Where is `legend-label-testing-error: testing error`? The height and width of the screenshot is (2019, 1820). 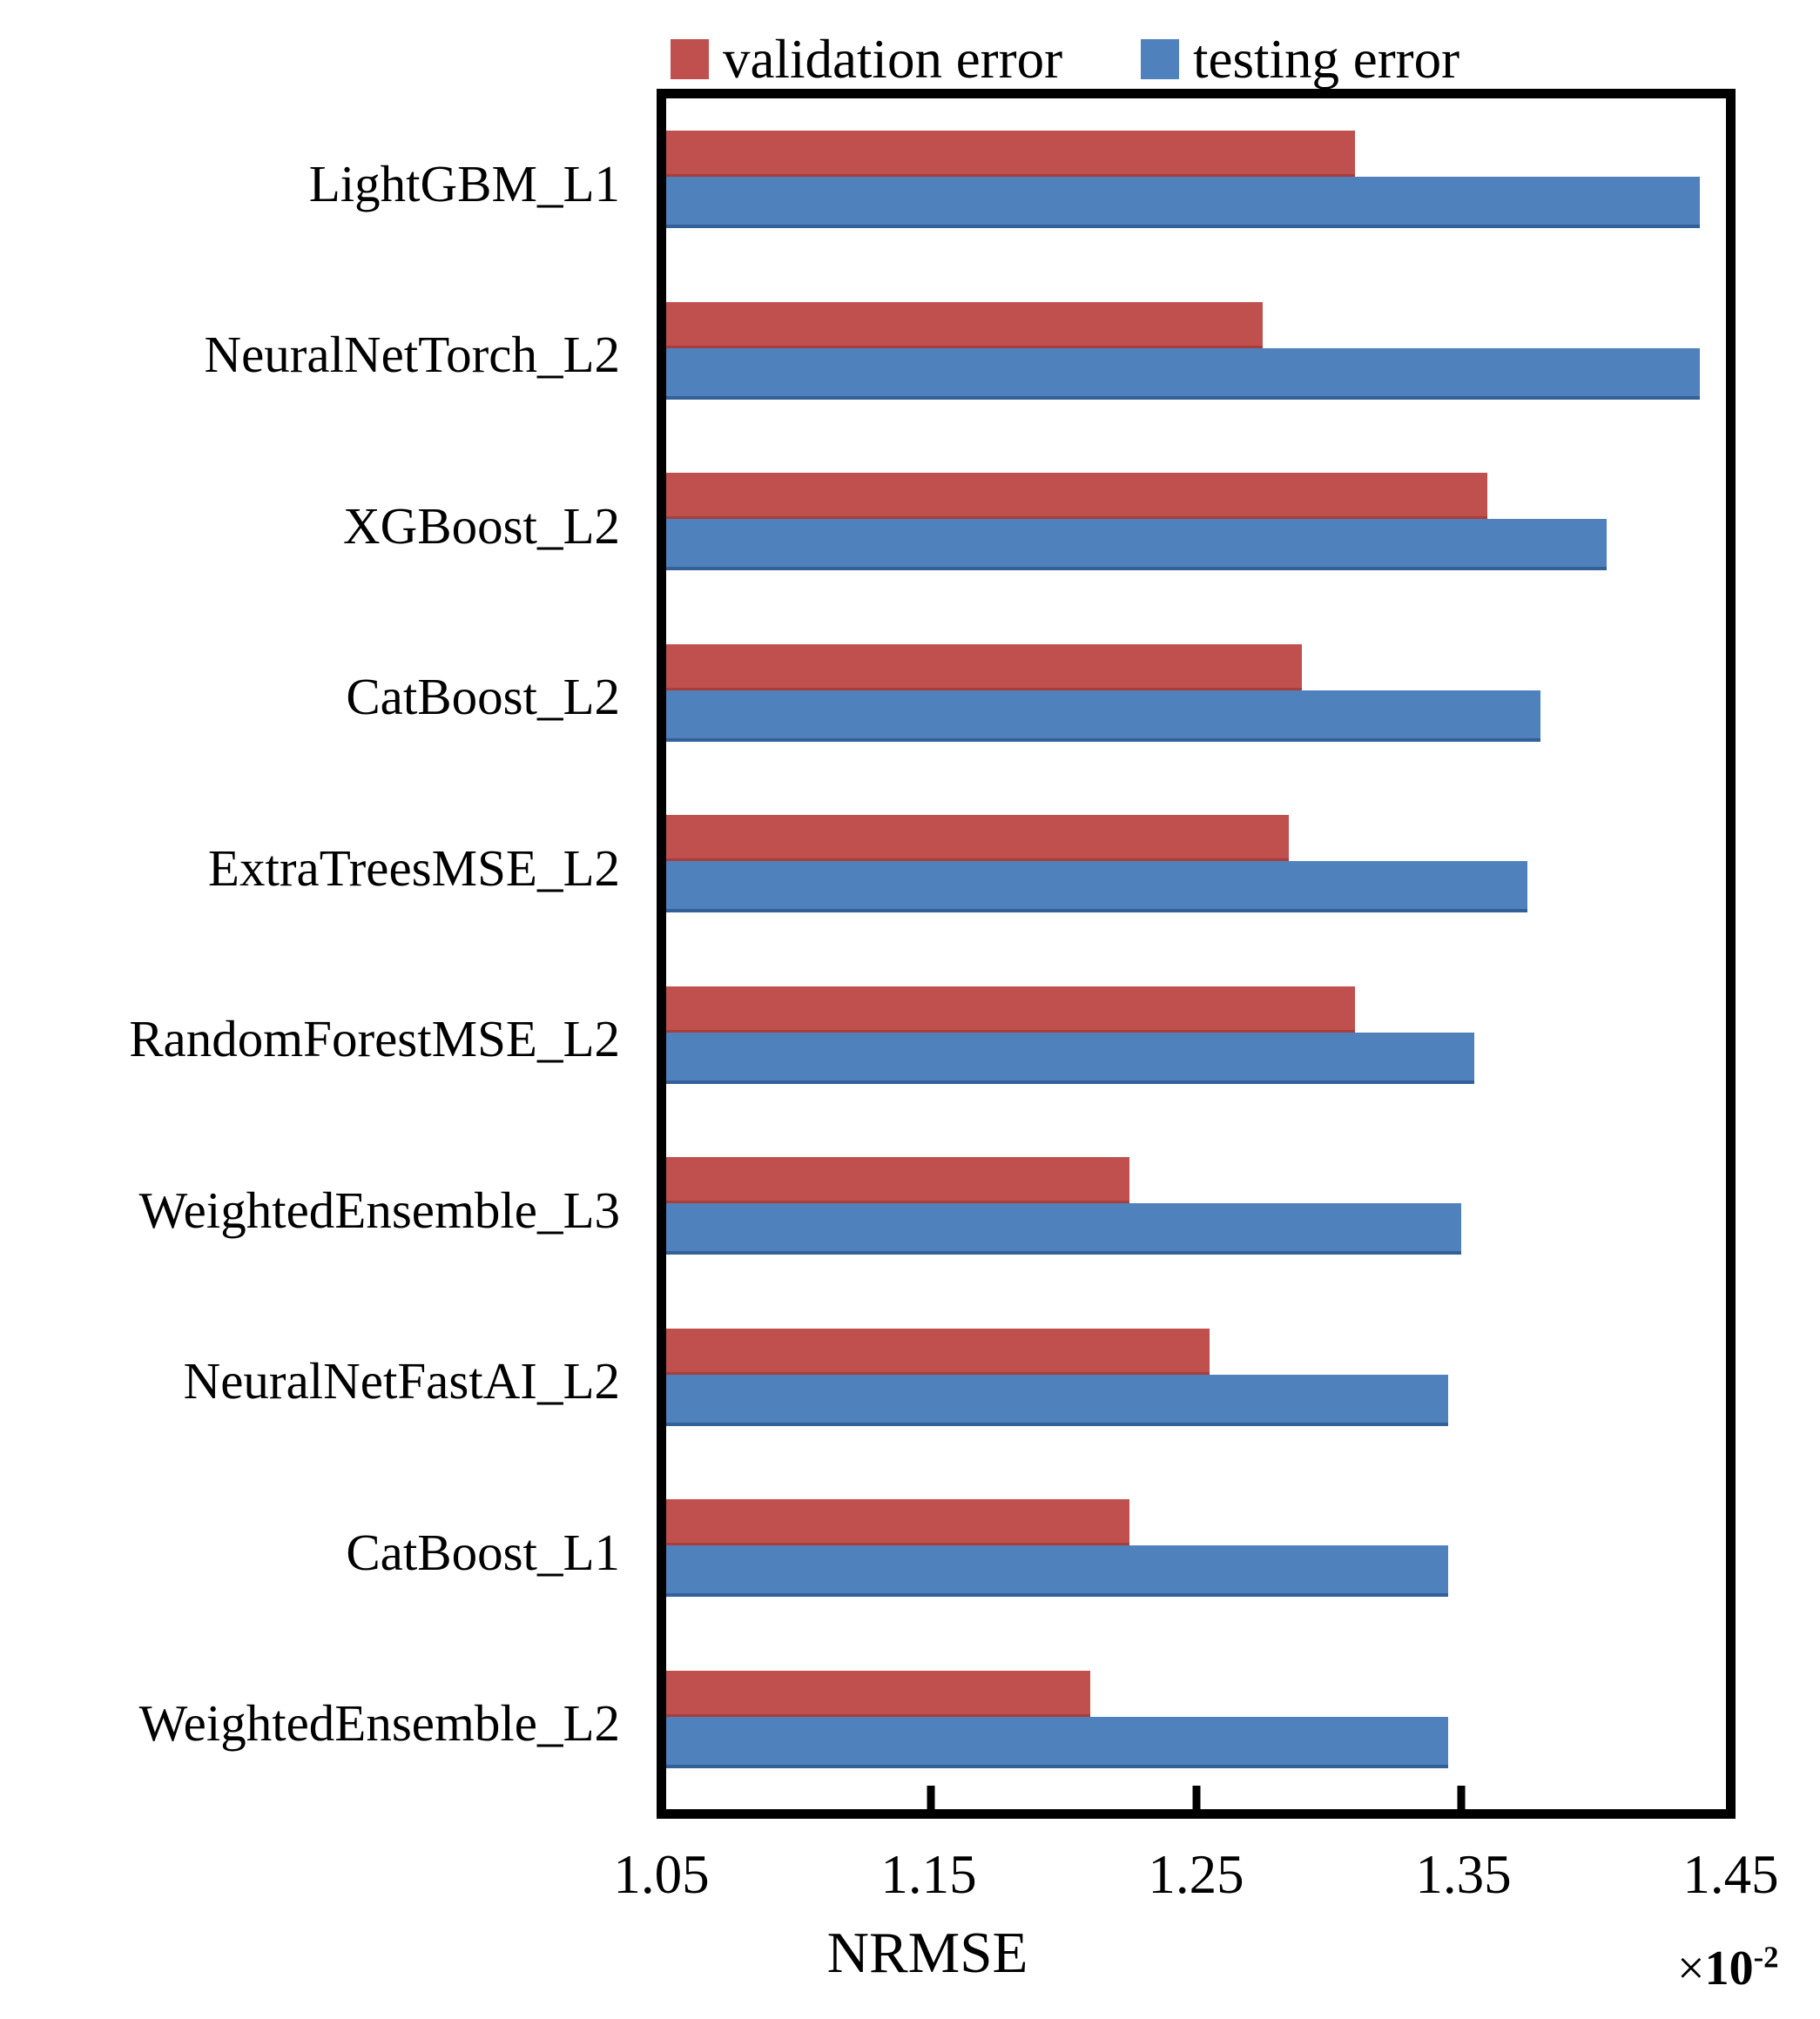
legend-label-testing-error: testing error is located at coordinates (1326, 59).